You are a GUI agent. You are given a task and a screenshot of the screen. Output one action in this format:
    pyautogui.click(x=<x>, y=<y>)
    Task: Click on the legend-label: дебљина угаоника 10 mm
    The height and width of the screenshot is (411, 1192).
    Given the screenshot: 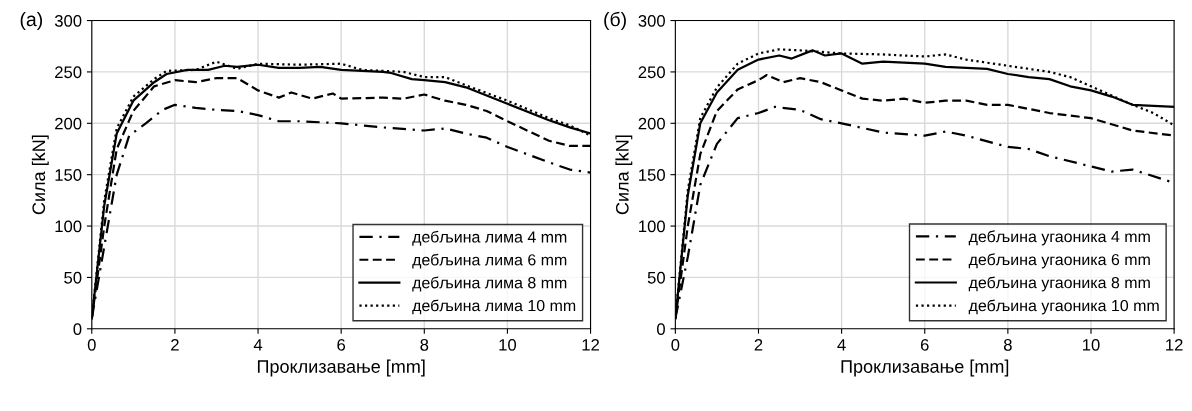 What is the action you would take?
    pyautogui.click(x=1063, y=307)
    